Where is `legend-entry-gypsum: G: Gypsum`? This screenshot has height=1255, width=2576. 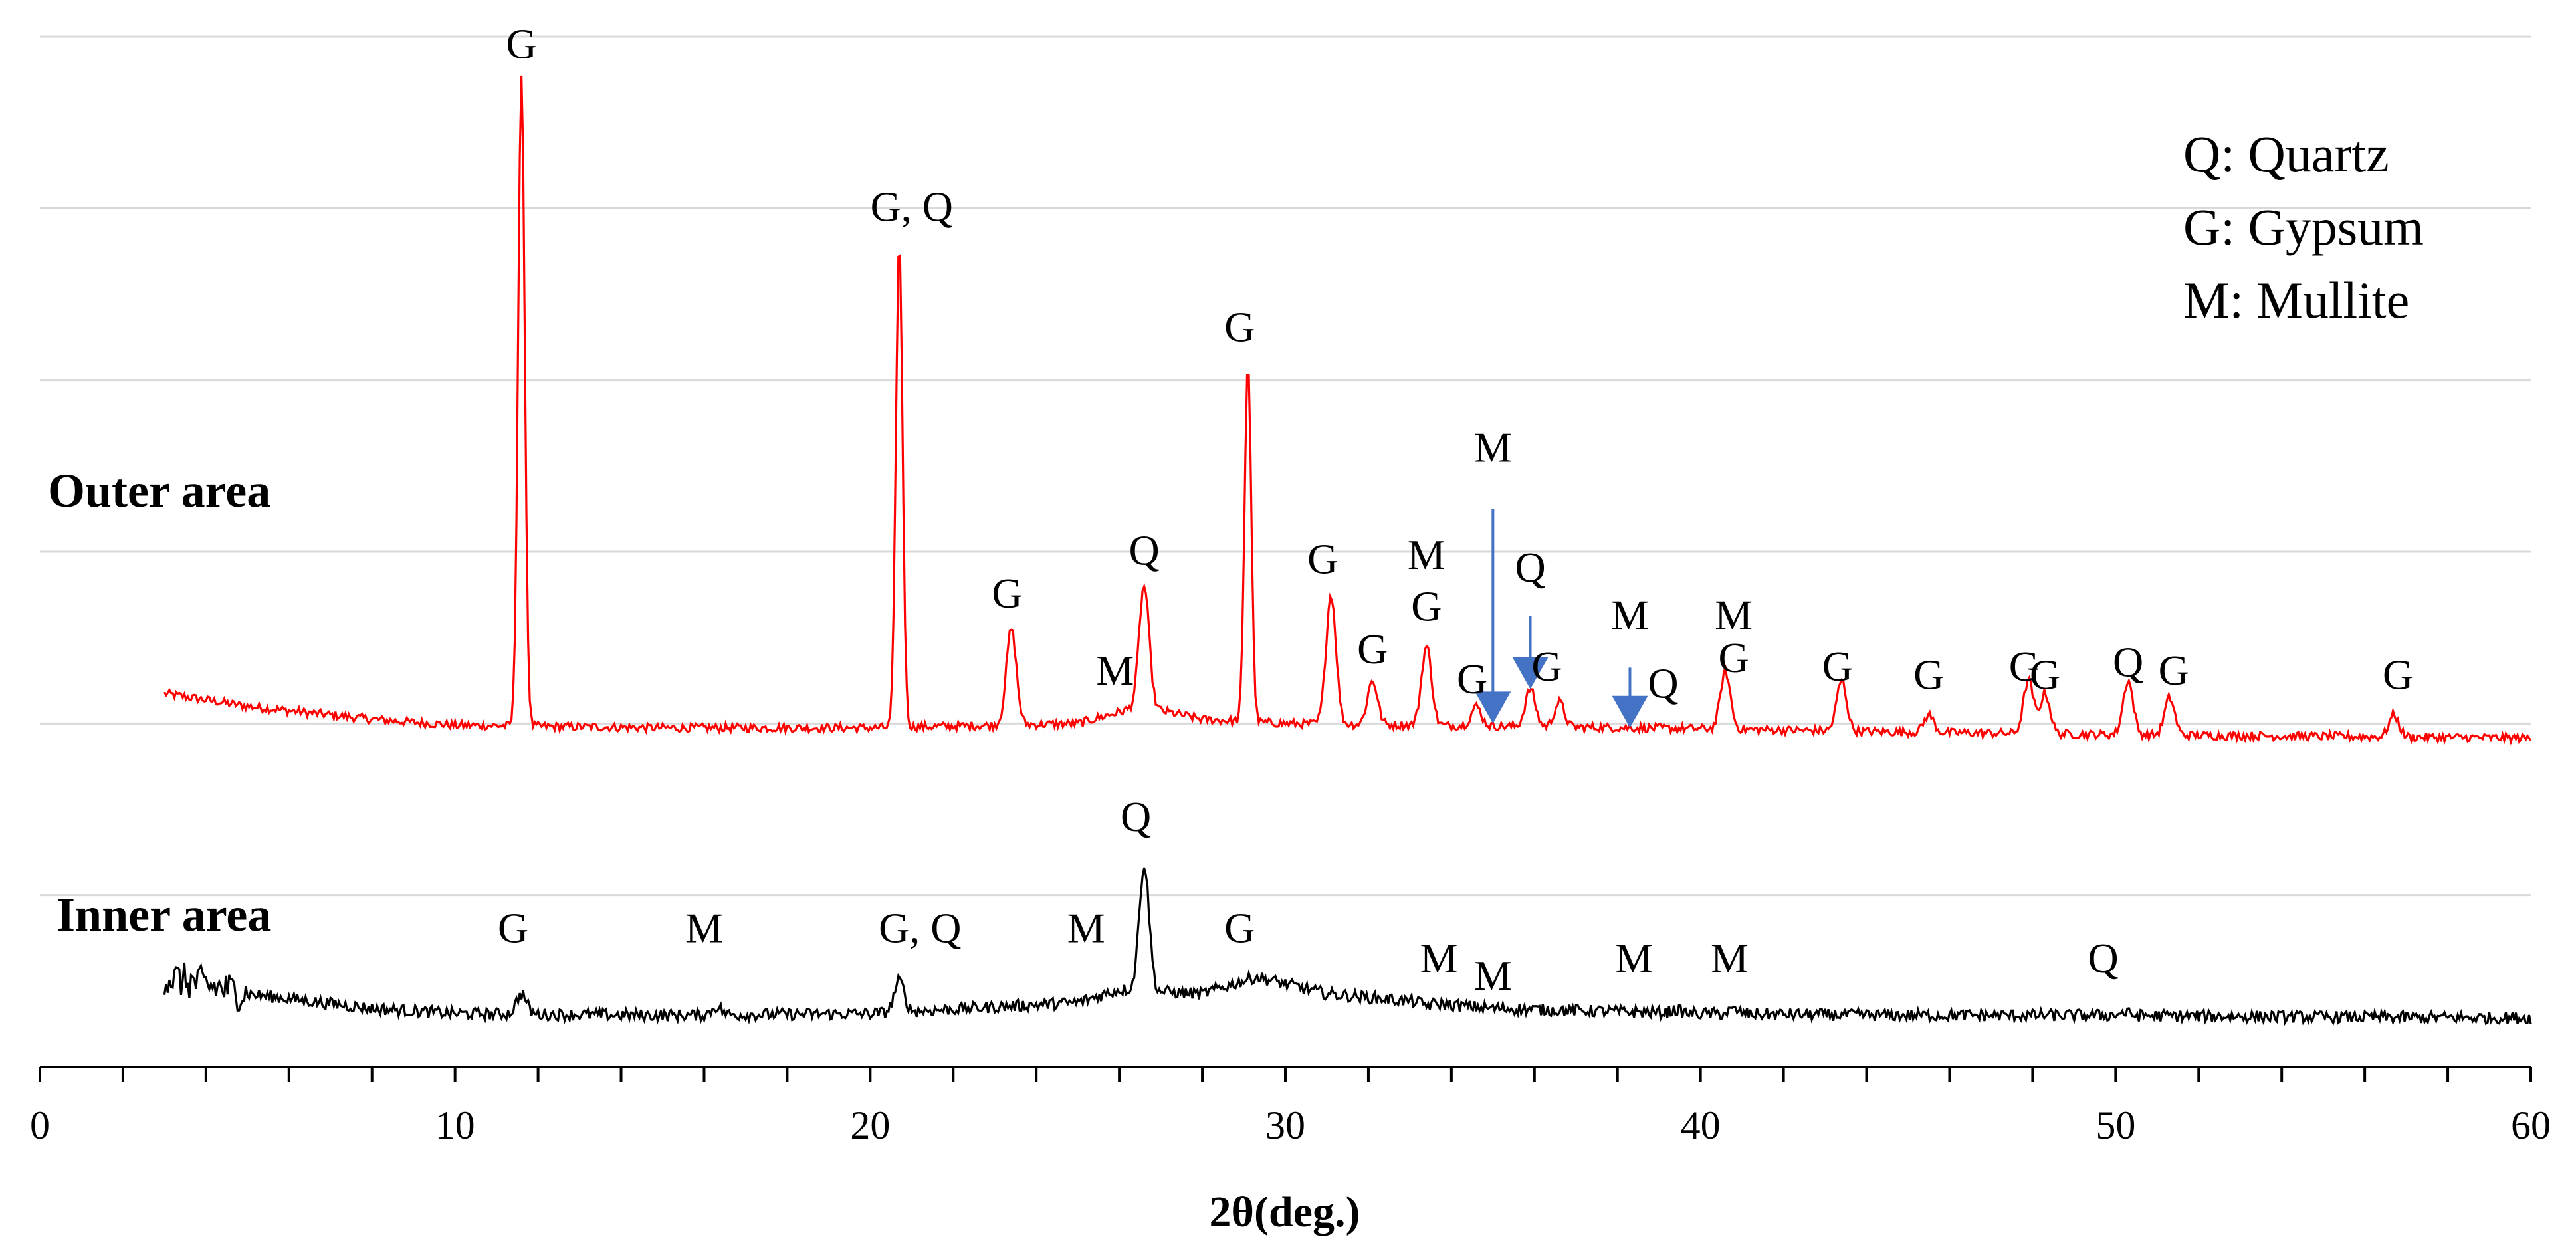 legend-entry-gypsum: G: Gypsum is located at coordinates (2303, 227).